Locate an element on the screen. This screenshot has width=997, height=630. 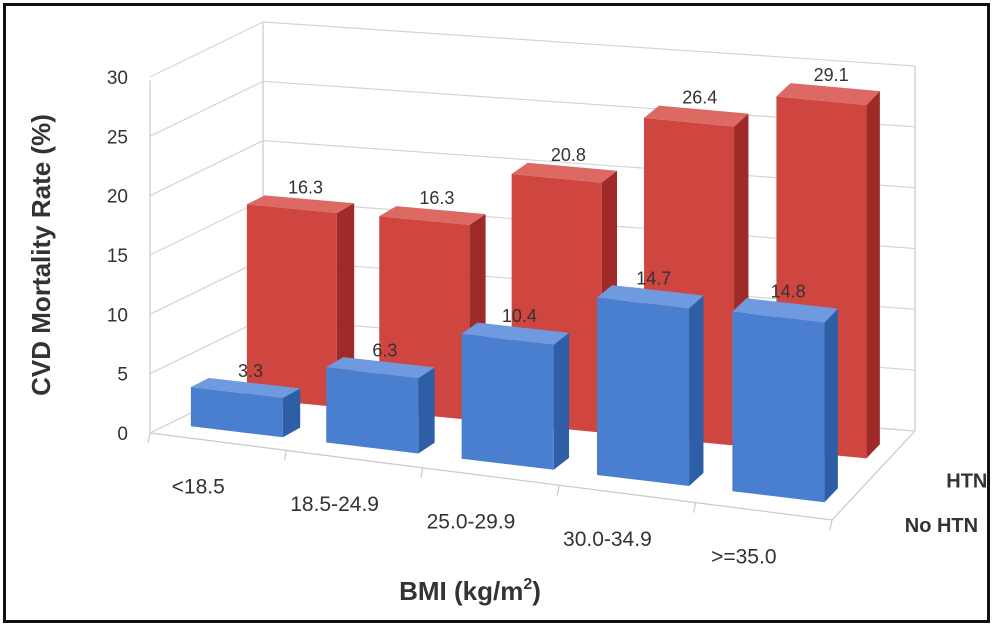
category-label-3: 30.0-34.9 is located at coordinates (607, 539).